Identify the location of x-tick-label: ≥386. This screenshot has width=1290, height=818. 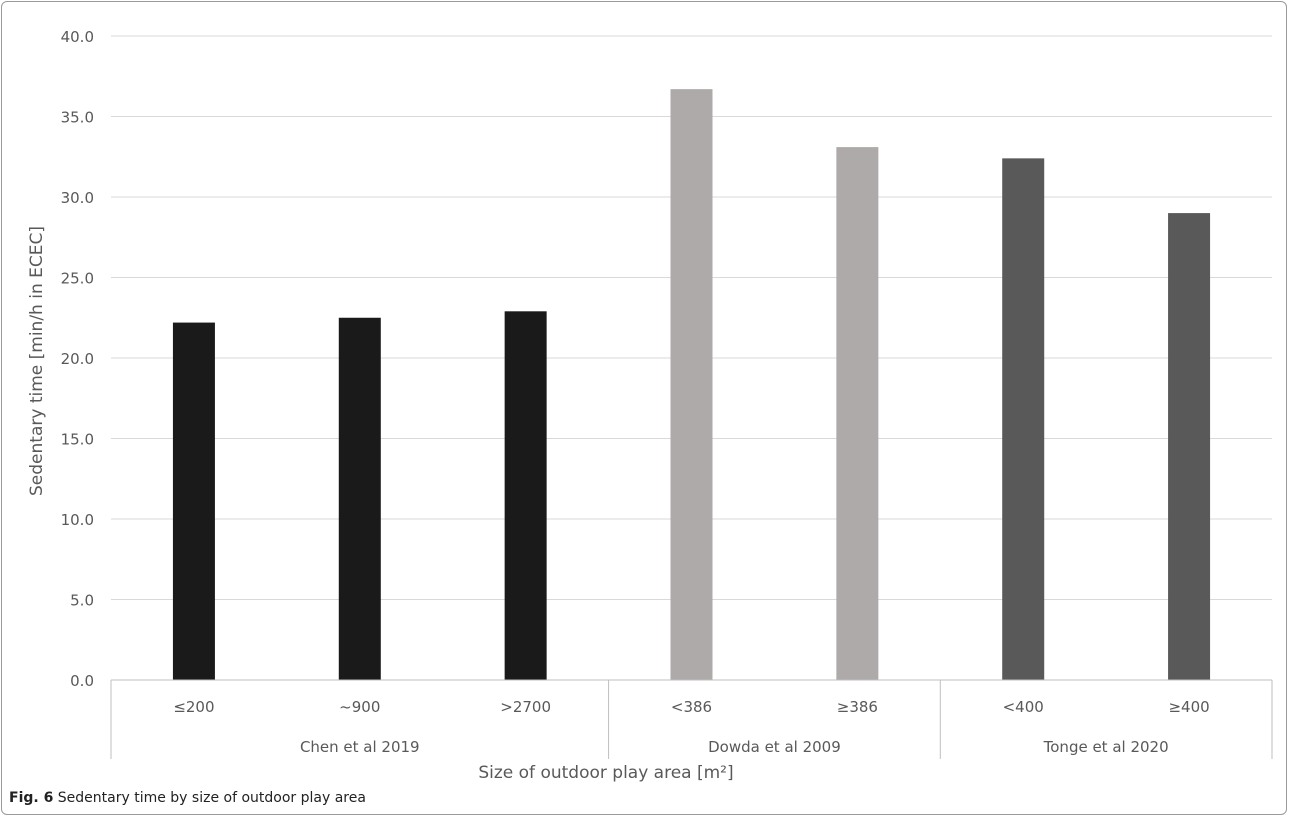
(857, 707).